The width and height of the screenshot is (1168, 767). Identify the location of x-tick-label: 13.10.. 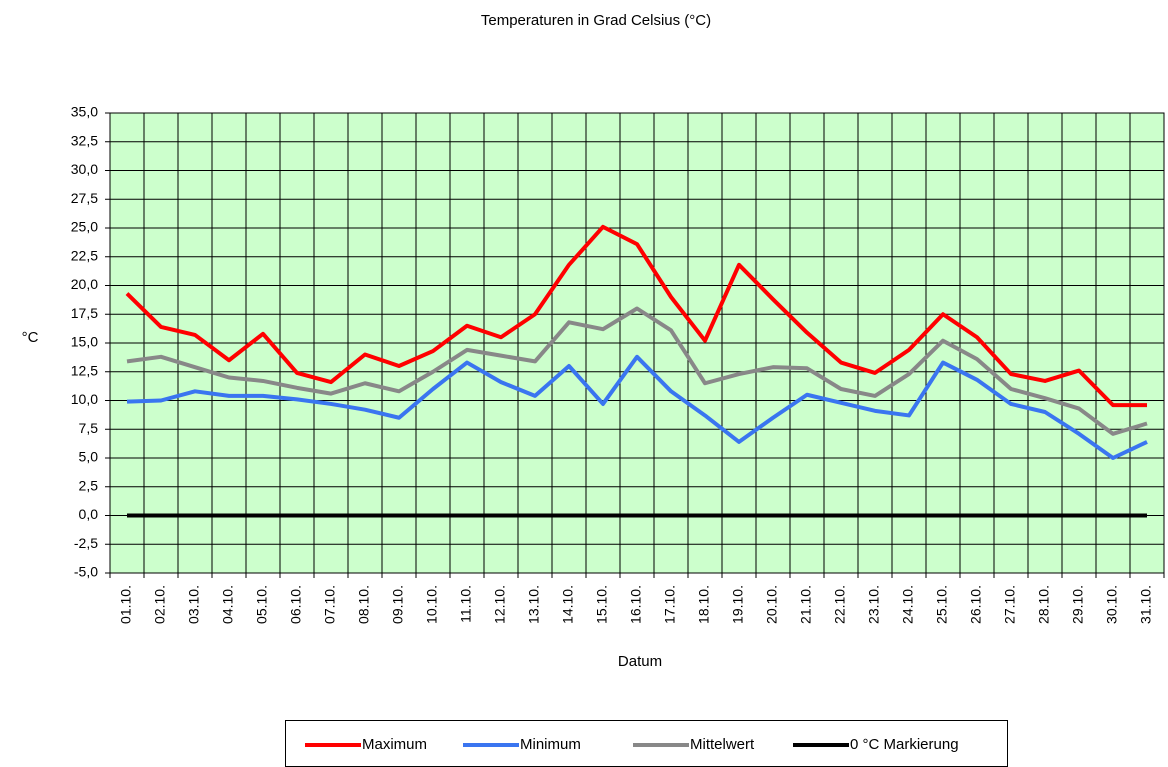
(534, 604).